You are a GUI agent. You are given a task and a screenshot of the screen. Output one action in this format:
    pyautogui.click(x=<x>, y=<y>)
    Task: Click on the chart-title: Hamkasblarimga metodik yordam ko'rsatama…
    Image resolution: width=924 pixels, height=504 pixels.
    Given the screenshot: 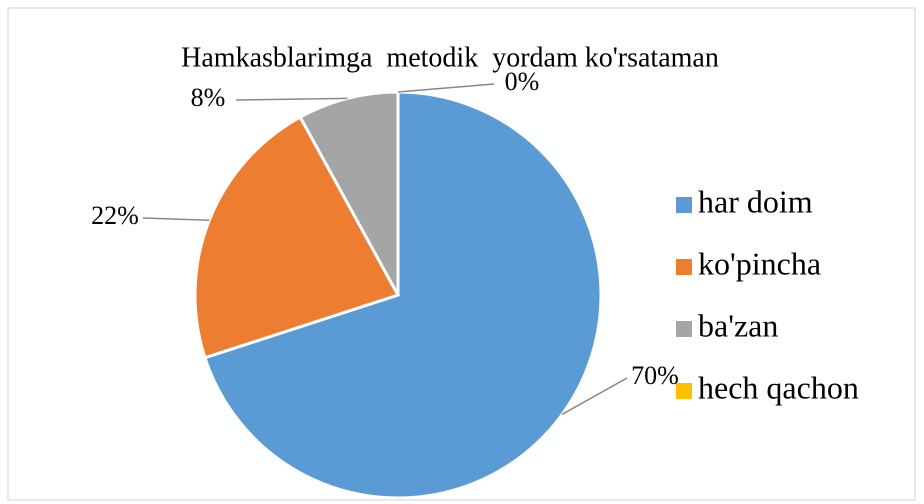 What is the action you would take?
    pyautogui.click(x=450, y=57)
    